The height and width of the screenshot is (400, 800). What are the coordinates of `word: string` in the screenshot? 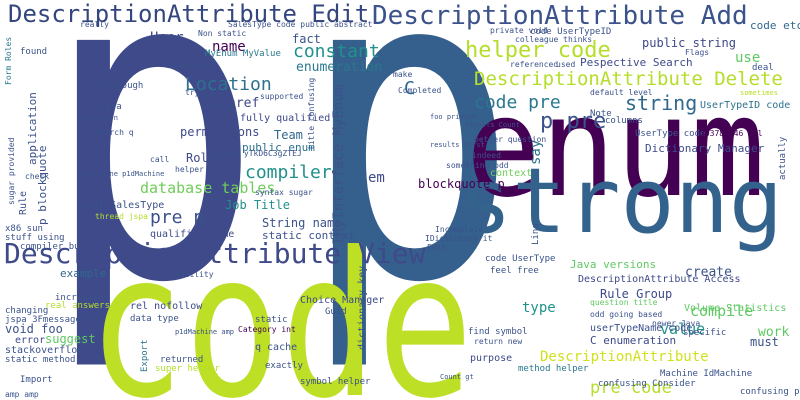 It's located at (661, 103).